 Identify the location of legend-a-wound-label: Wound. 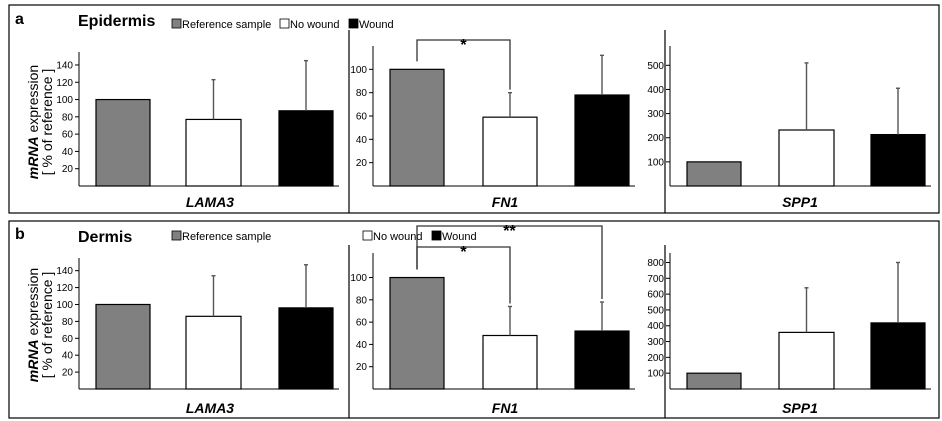
(376, 25).